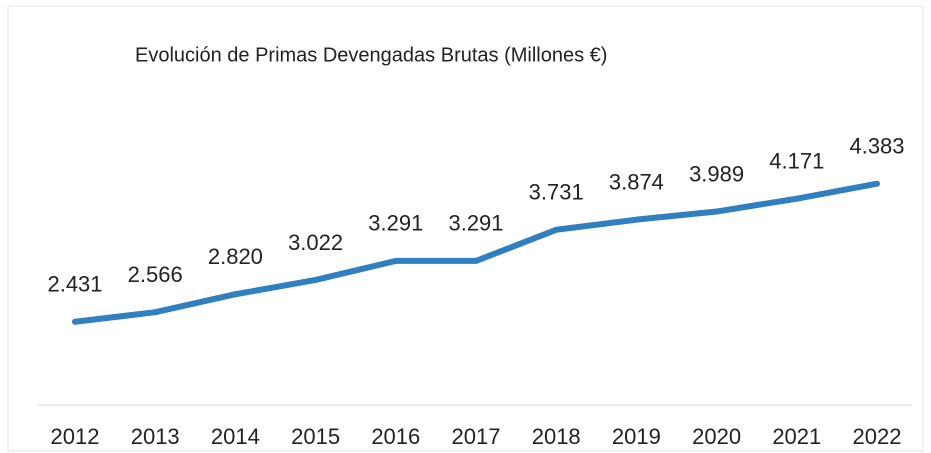 The width and height of the screenshot is (931, 453). Describe the element at coordinates (556, 192) in the screenshot. I see `data-label: 3.731` at that location.